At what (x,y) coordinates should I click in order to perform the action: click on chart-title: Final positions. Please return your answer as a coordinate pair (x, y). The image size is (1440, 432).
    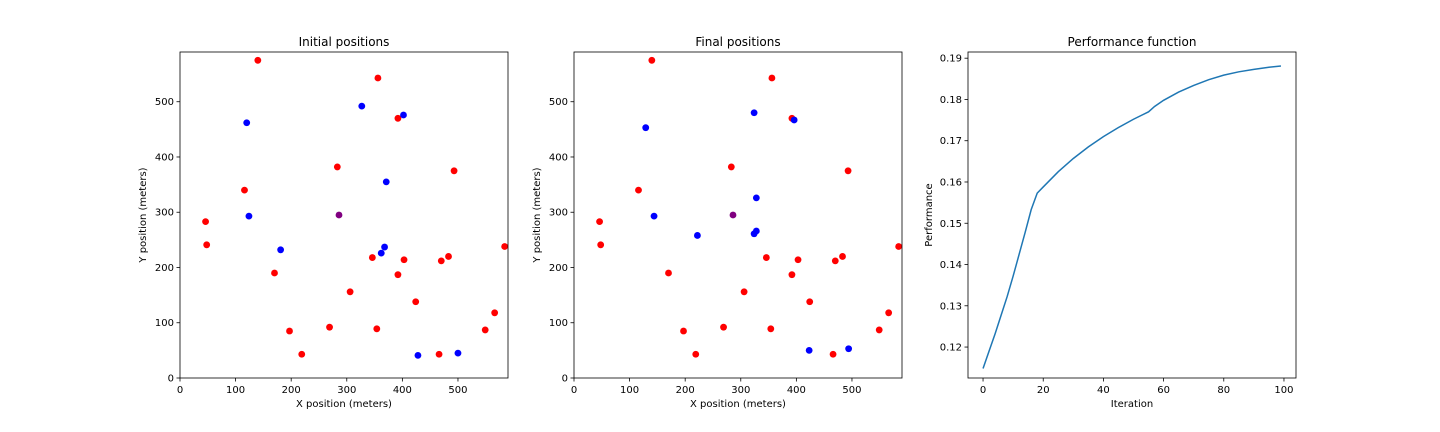
    Looking at the image, I should click on (737, 42).